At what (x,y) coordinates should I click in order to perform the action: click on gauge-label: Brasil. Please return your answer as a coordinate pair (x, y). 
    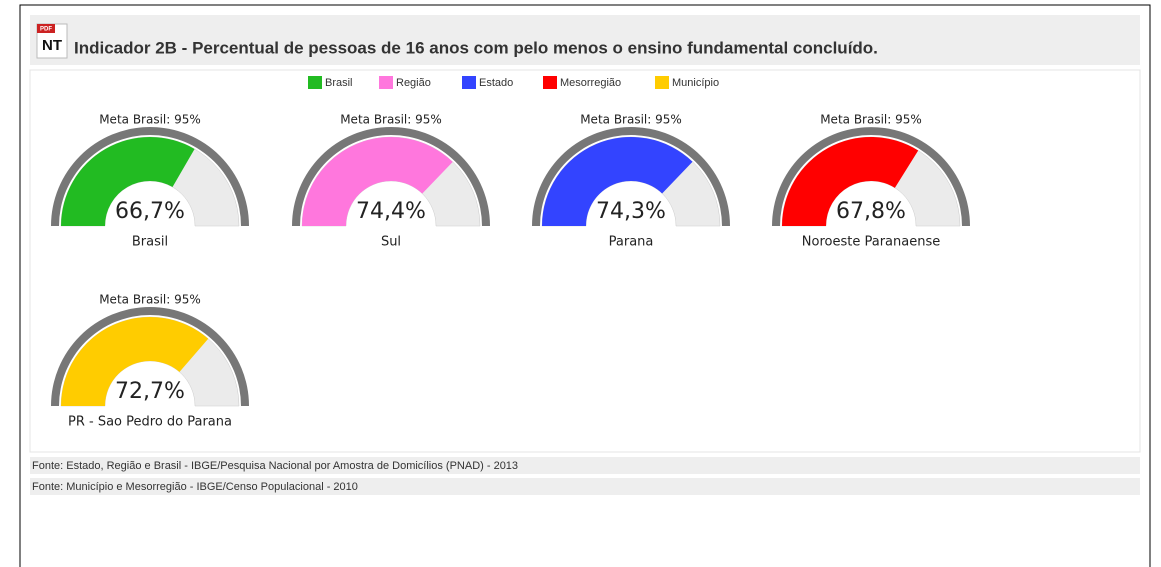
    Looking at the image, I should click on (150, 242).